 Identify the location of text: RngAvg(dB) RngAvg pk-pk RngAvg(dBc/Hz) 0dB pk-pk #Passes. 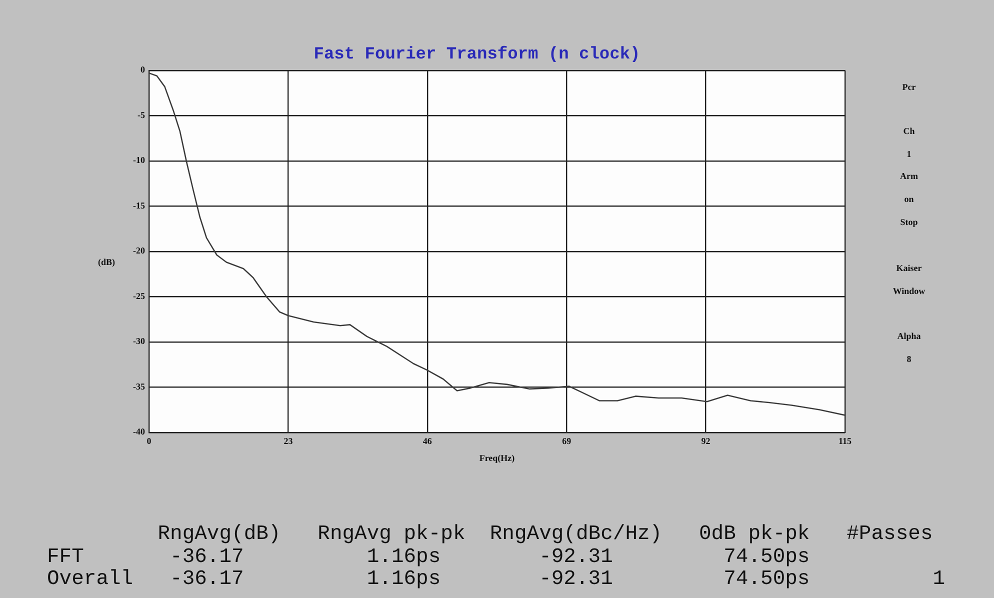
(544, 534).